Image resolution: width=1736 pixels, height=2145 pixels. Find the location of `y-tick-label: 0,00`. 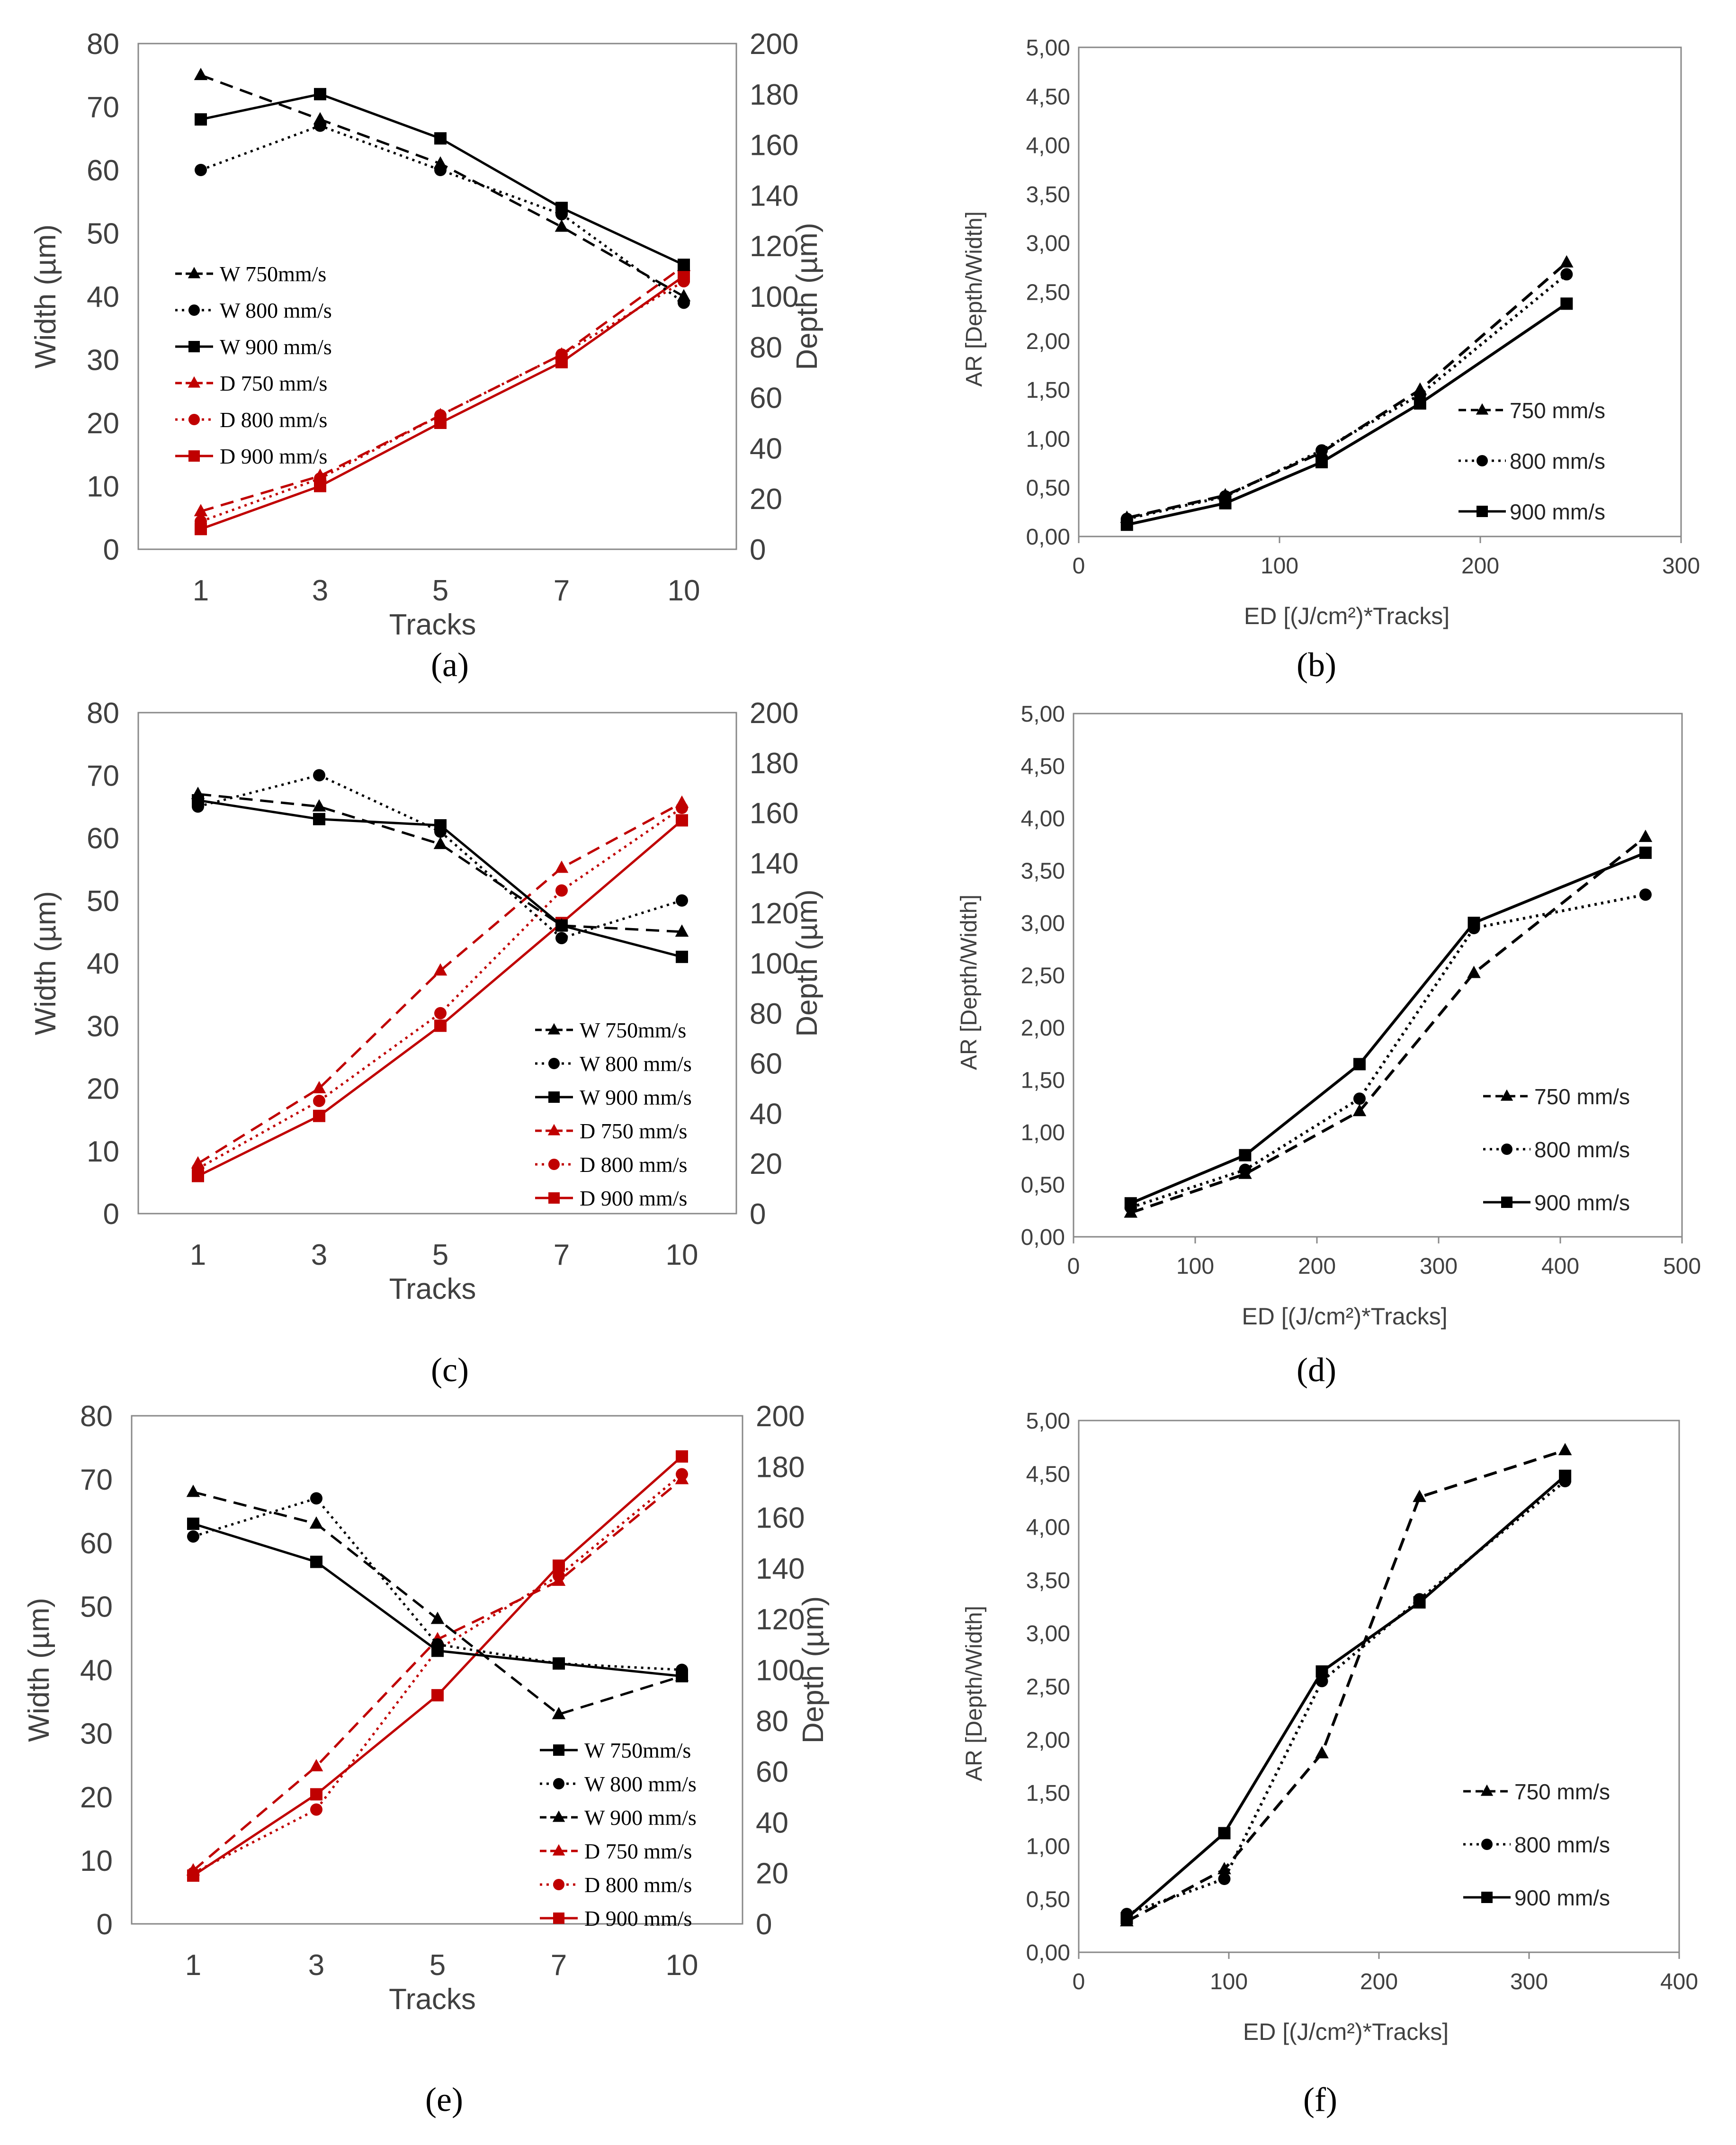

y-tick-label: 0,00 is located at coordinates (1048, 537).